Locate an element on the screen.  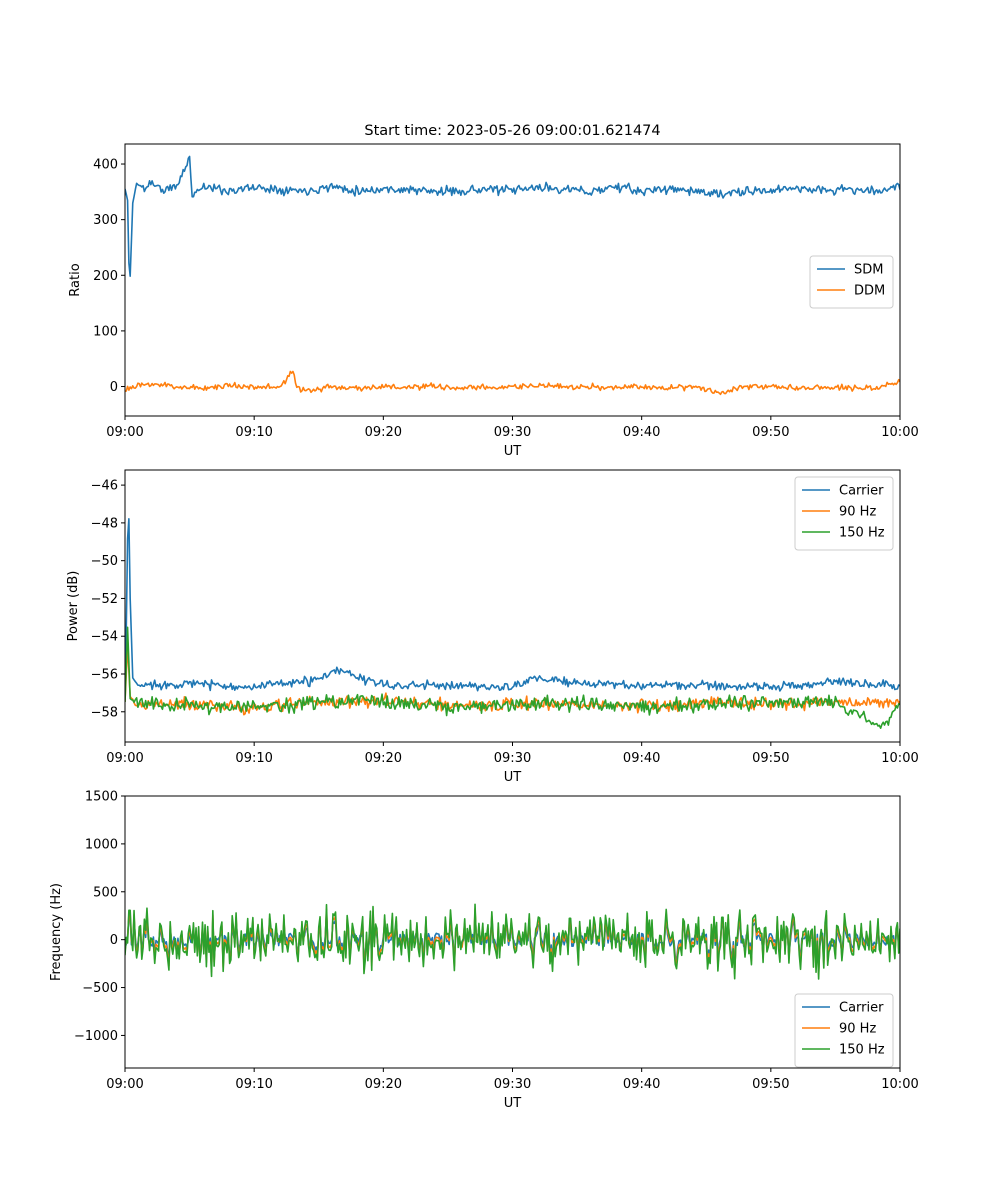
y-tick-label: 1000 is located at coordinates (101, 844).